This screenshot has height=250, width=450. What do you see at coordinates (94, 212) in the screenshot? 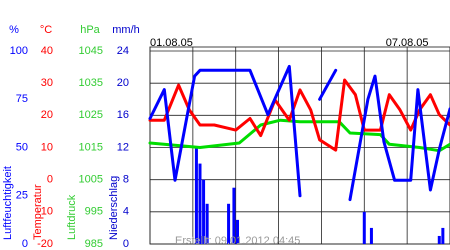
I see `y-tick-label: 995` at bounding box center [94, 212].